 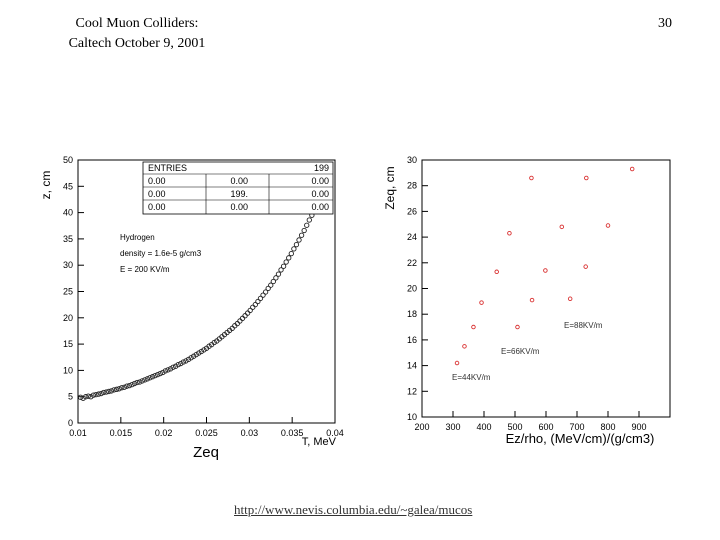 I want to click on y-tick-label: 28, so click(x=412, y=186).